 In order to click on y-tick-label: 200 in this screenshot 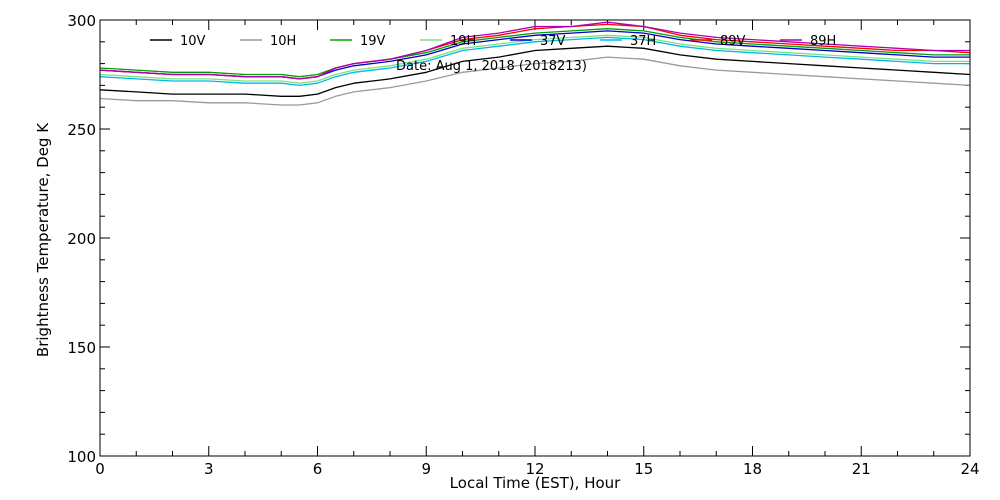, I will do `click(81, 239)`.